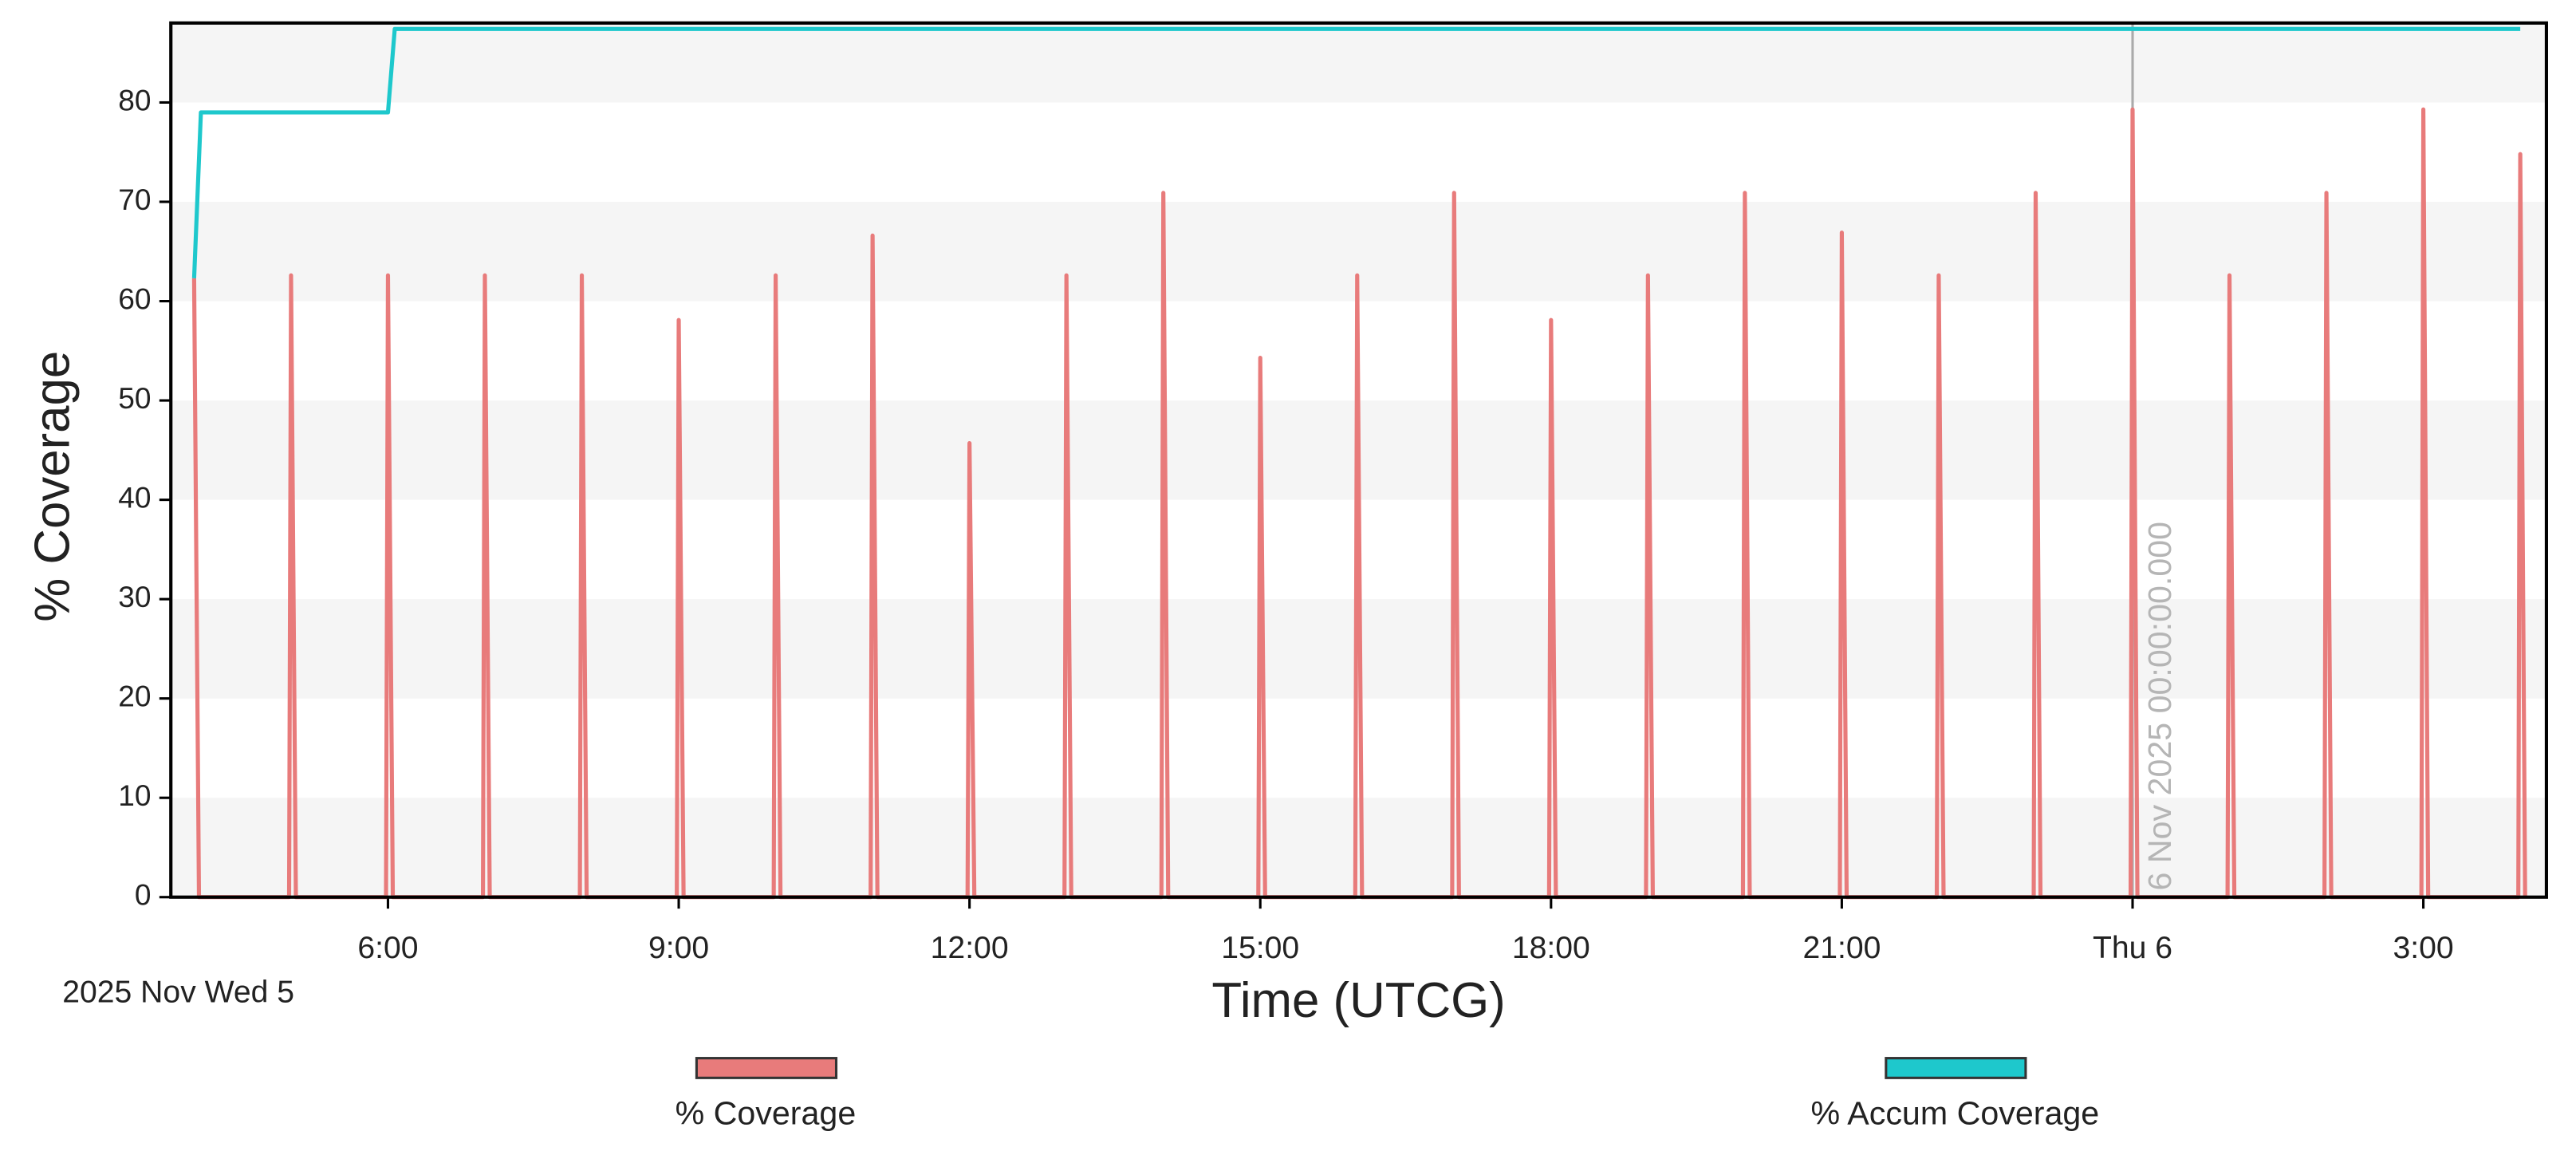 Image resolution: width=2576 pixels, height=1151 pixels. Describe the element at coordinates (2132, 948) in the screenshot. I see `x-tick-label: Thu 6` at that location.